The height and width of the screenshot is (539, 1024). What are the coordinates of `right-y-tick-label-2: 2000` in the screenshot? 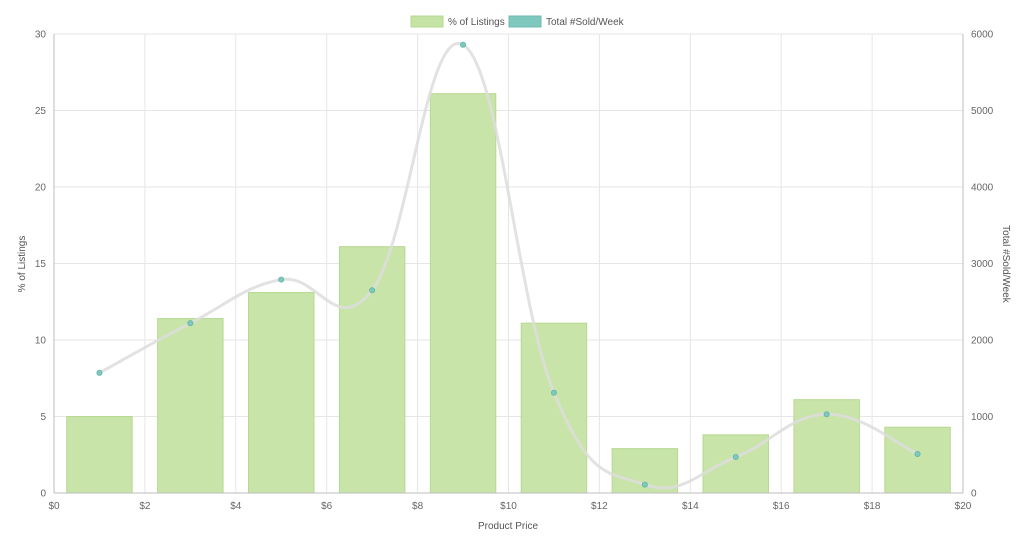 It's located at (982, 341).